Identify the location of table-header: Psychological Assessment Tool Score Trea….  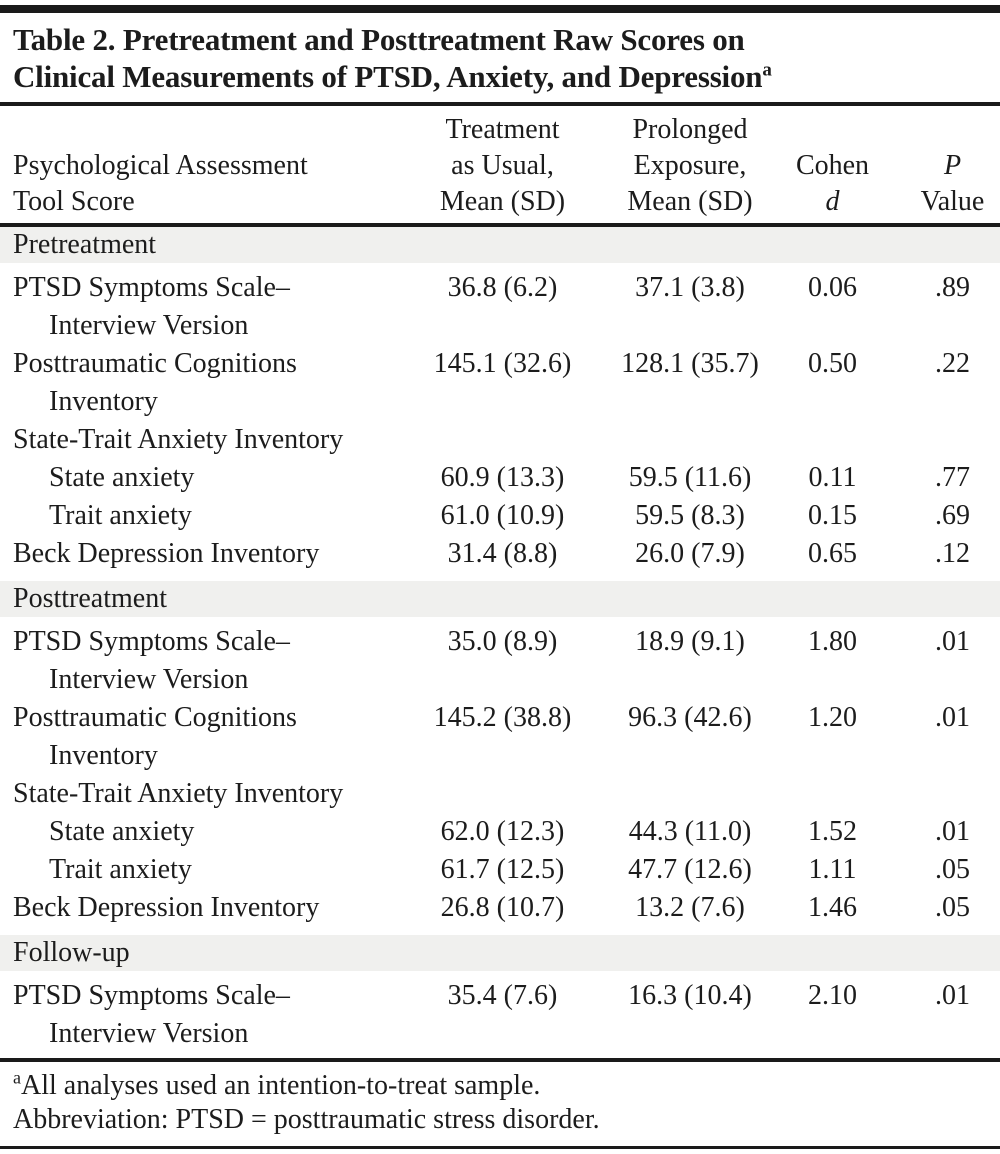
(500, 166).